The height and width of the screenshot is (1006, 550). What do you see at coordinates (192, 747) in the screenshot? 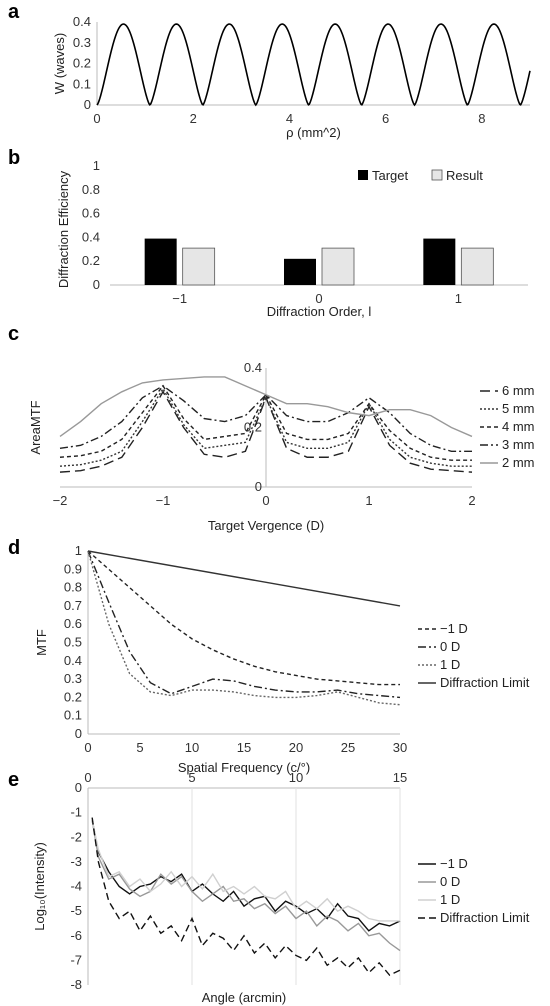
I see `x-tick-label-d: 10` at bounding box center [192, 747].